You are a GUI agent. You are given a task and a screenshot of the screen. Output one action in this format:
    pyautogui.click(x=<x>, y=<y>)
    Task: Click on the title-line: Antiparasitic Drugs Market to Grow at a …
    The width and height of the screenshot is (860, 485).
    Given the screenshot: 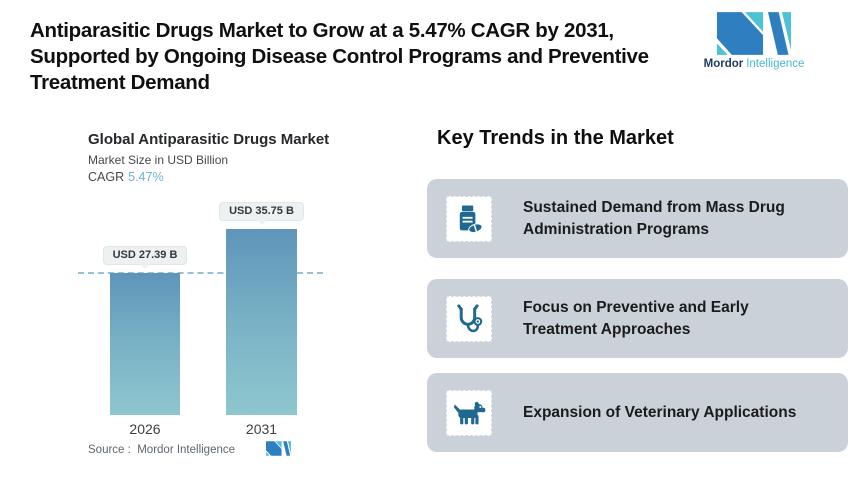 What is the action you would take?
    pyautogui.click(x=322, y=30)
    